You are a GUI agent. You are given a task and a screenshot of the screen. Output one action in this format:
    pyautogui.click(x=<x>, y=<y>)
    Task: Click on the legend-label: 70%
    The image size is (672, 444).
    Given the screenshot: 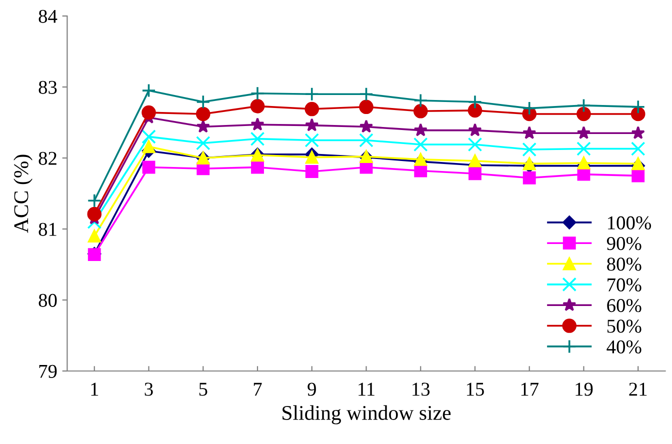 What is the action you would take?
    pyautogui.click(x=625, y=285)
    